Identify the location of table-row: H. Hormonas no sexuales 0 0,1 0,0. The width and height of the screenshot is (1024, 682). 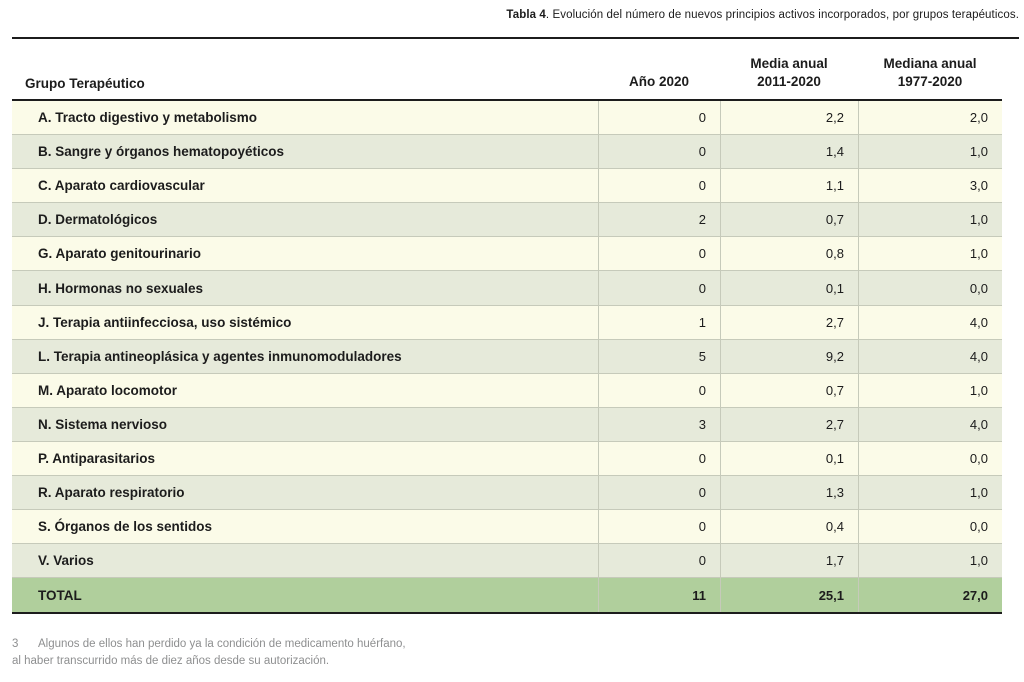
(507, 288).